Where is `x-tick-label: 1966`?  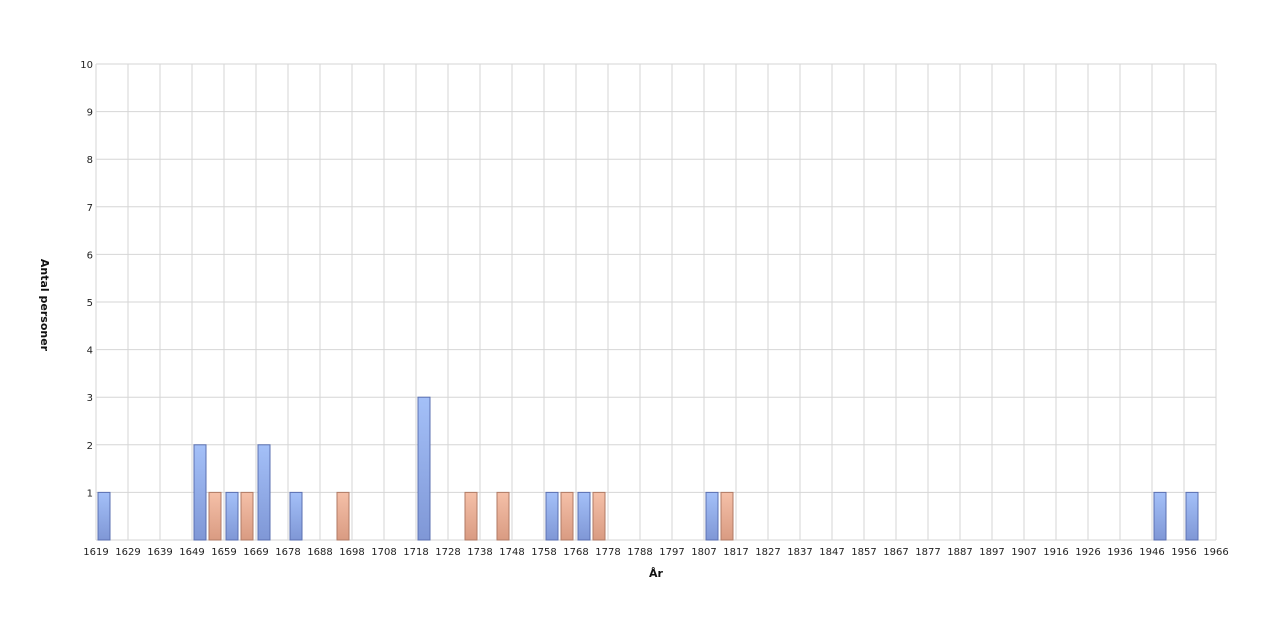 x-tick-label: 1966 is located at coordinates (1215, 552).